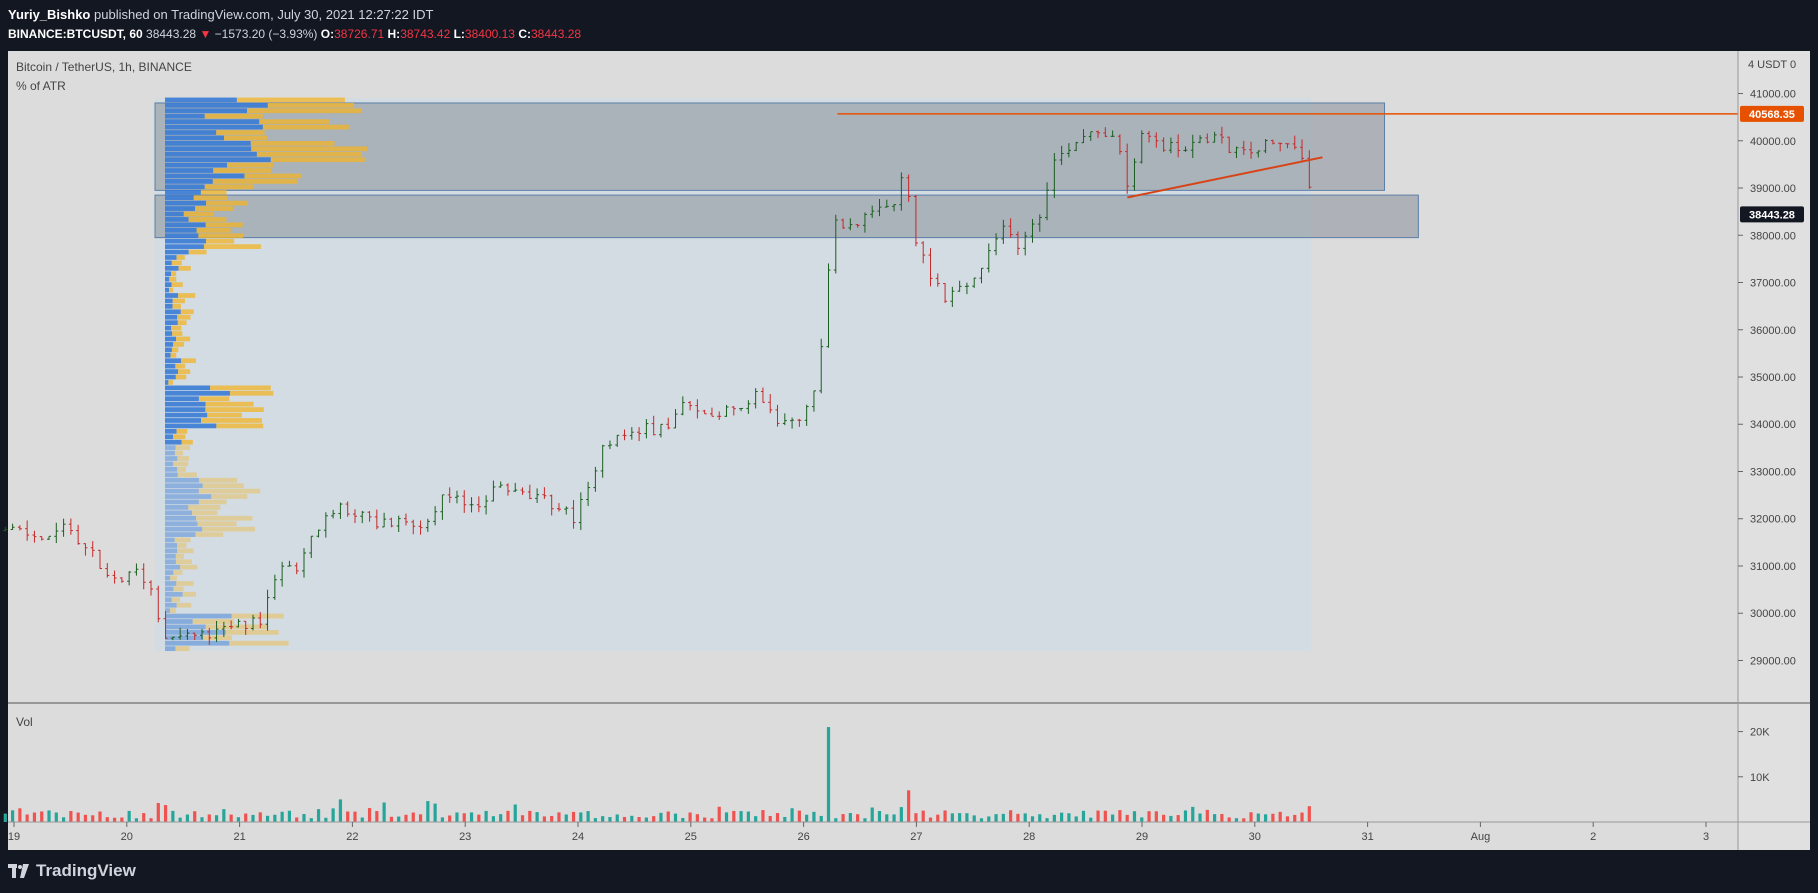 The height and width of the screenshot is (893, 1818). Describe the element at coordinates (1029, 837) in the screenshot. I see `time-tick-label: 28` at that location.